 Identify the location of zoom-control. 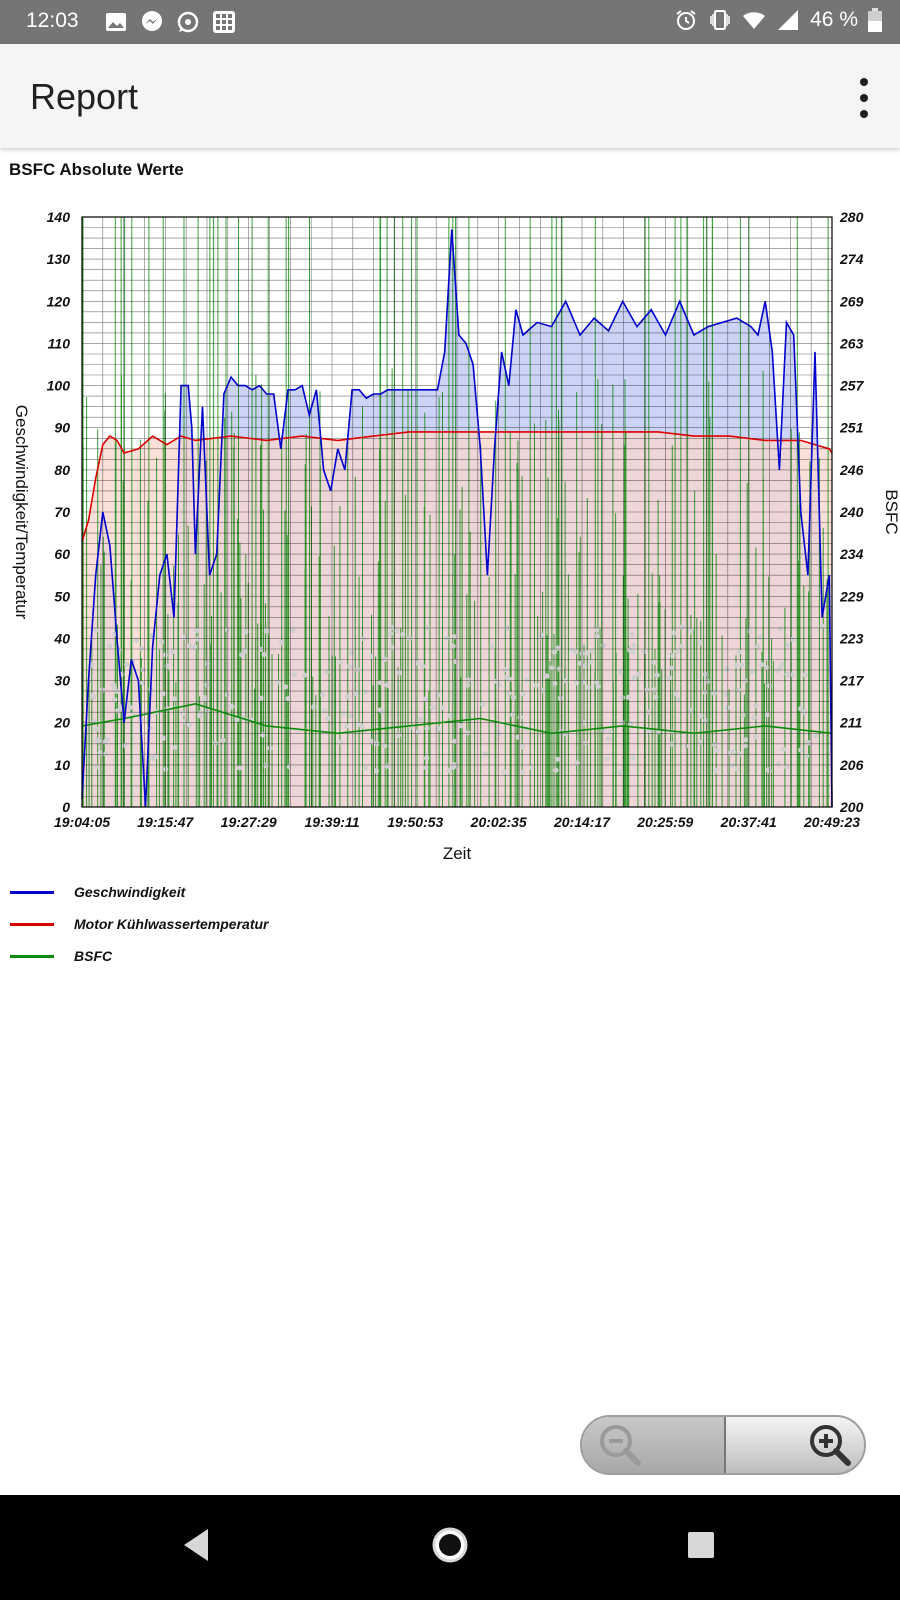
(723, 1445).